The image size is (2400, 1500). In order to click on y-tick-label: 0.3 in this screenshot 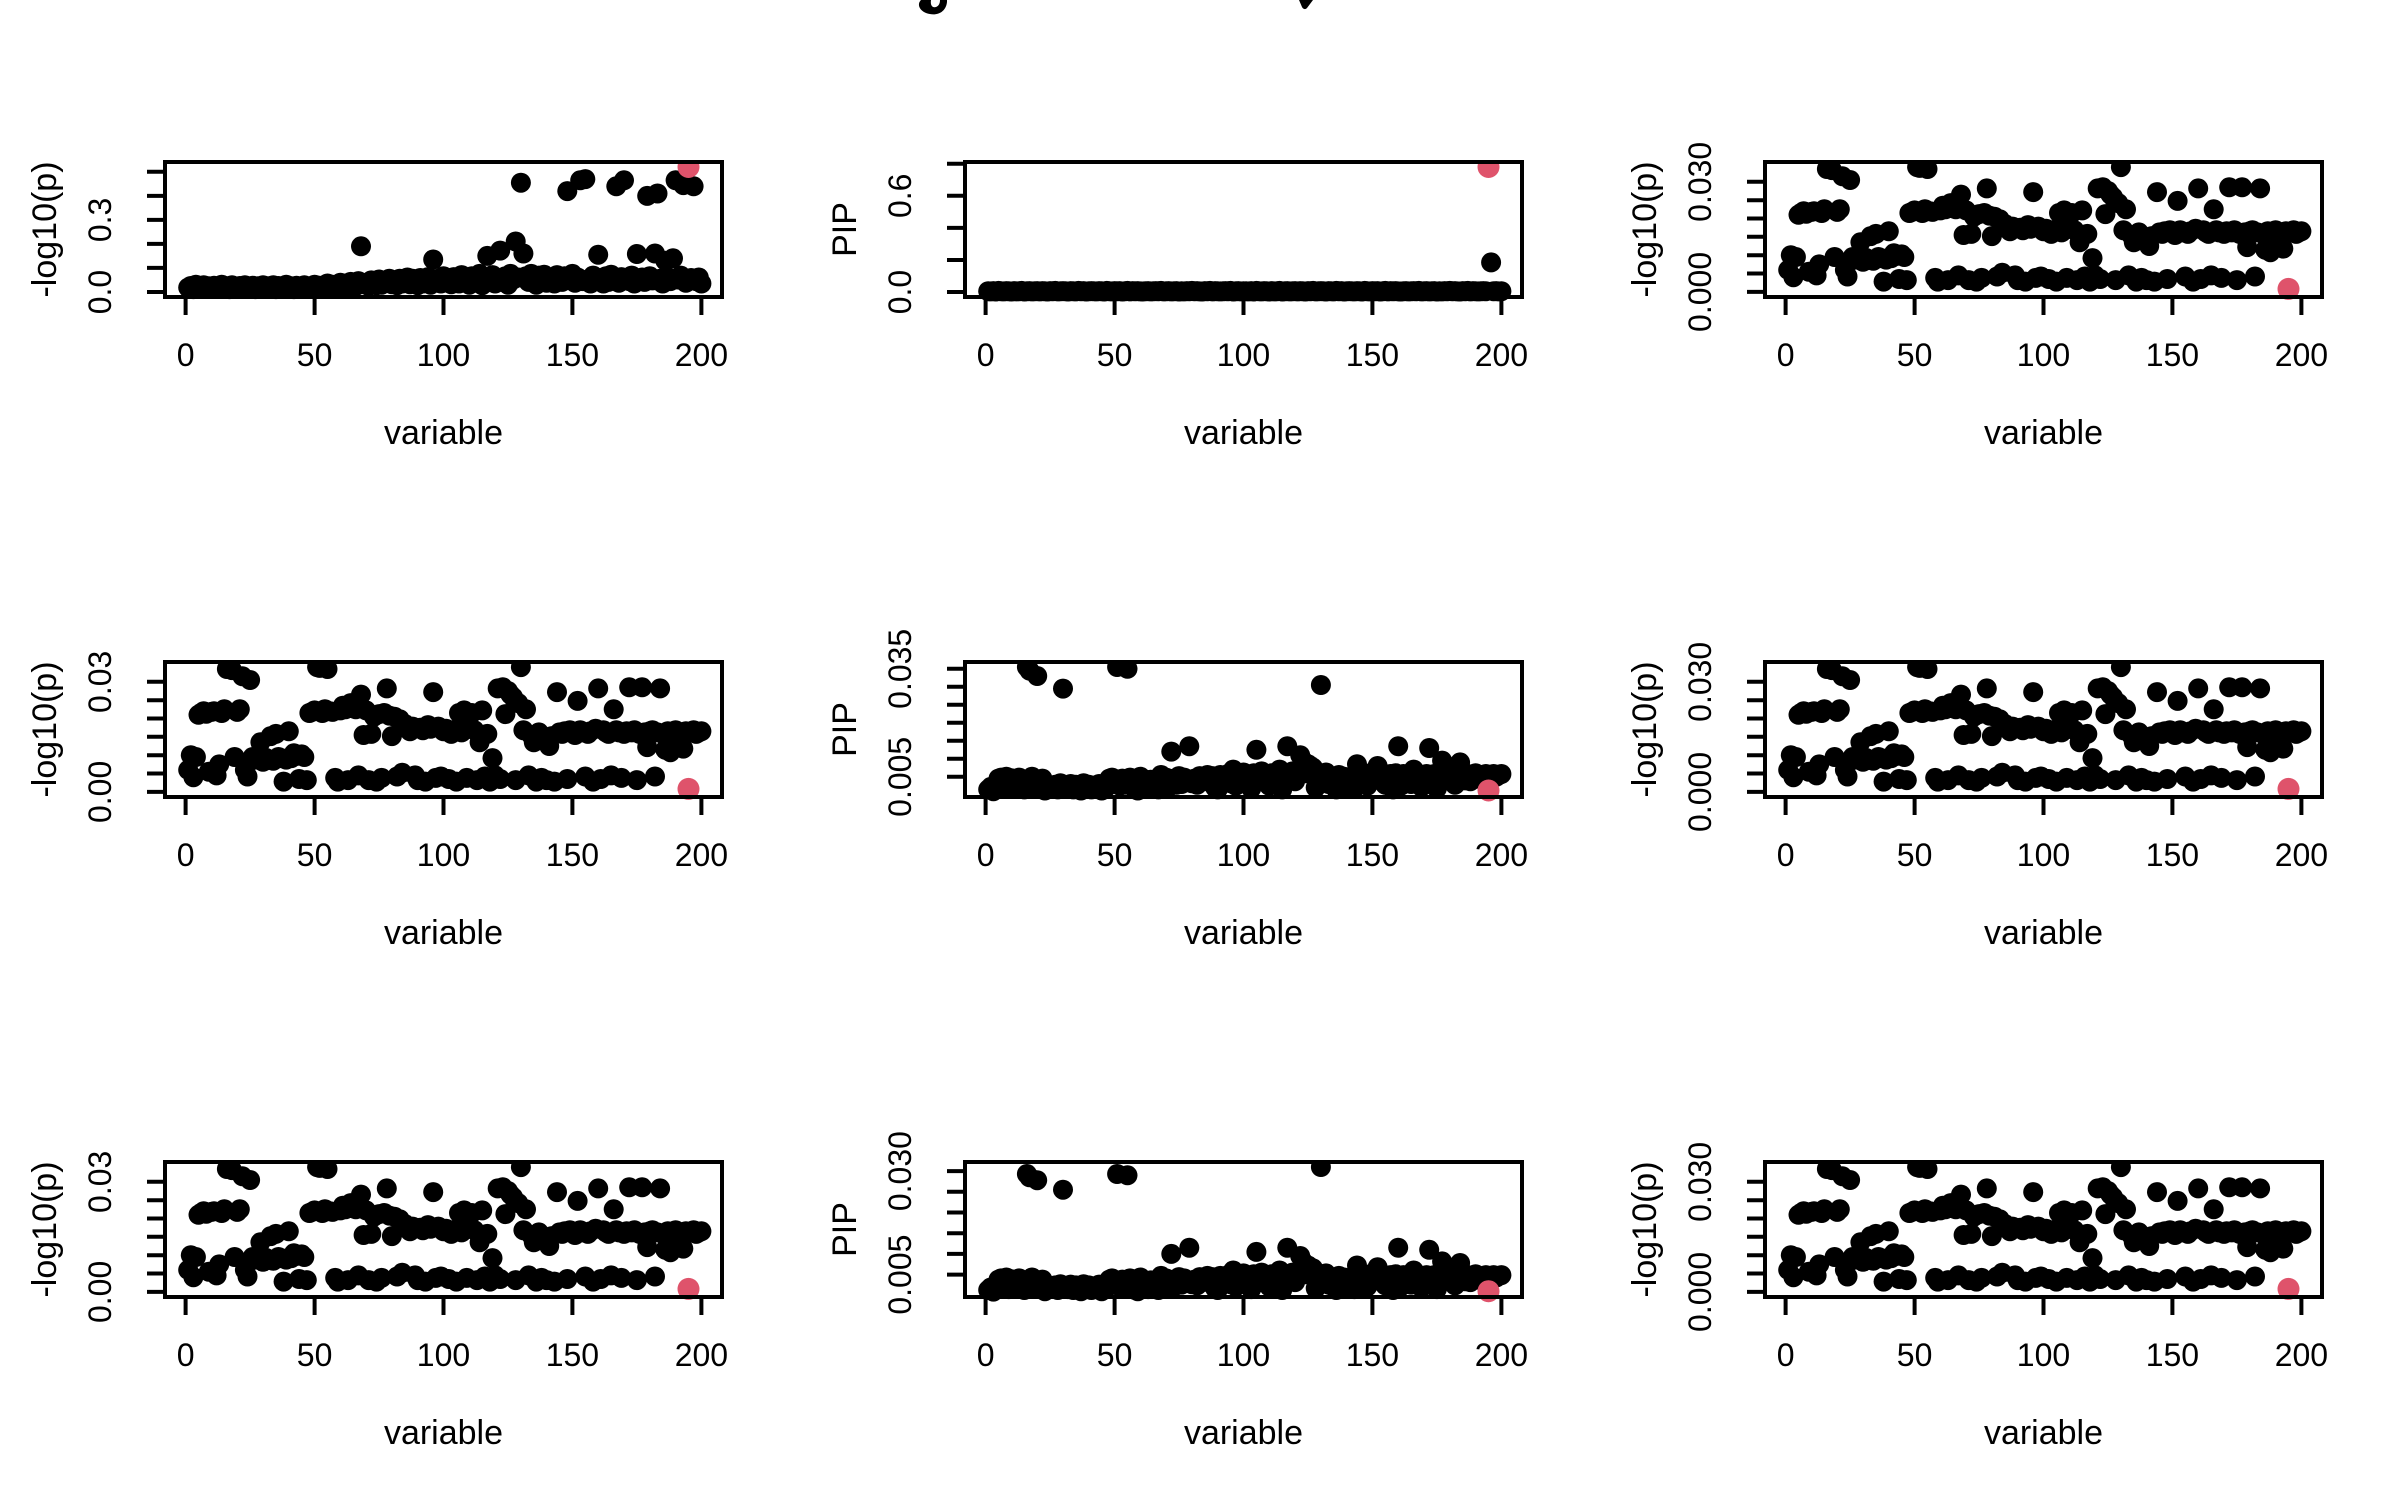, I will do `click(100, 220)`.